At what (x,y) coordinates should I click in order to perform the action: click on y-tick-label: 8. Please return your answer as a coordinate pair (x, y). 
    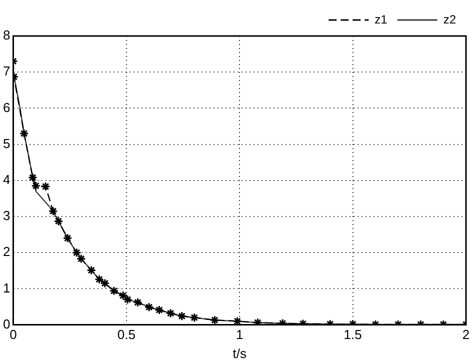
    Looking at the image, I should click on (6, 35).